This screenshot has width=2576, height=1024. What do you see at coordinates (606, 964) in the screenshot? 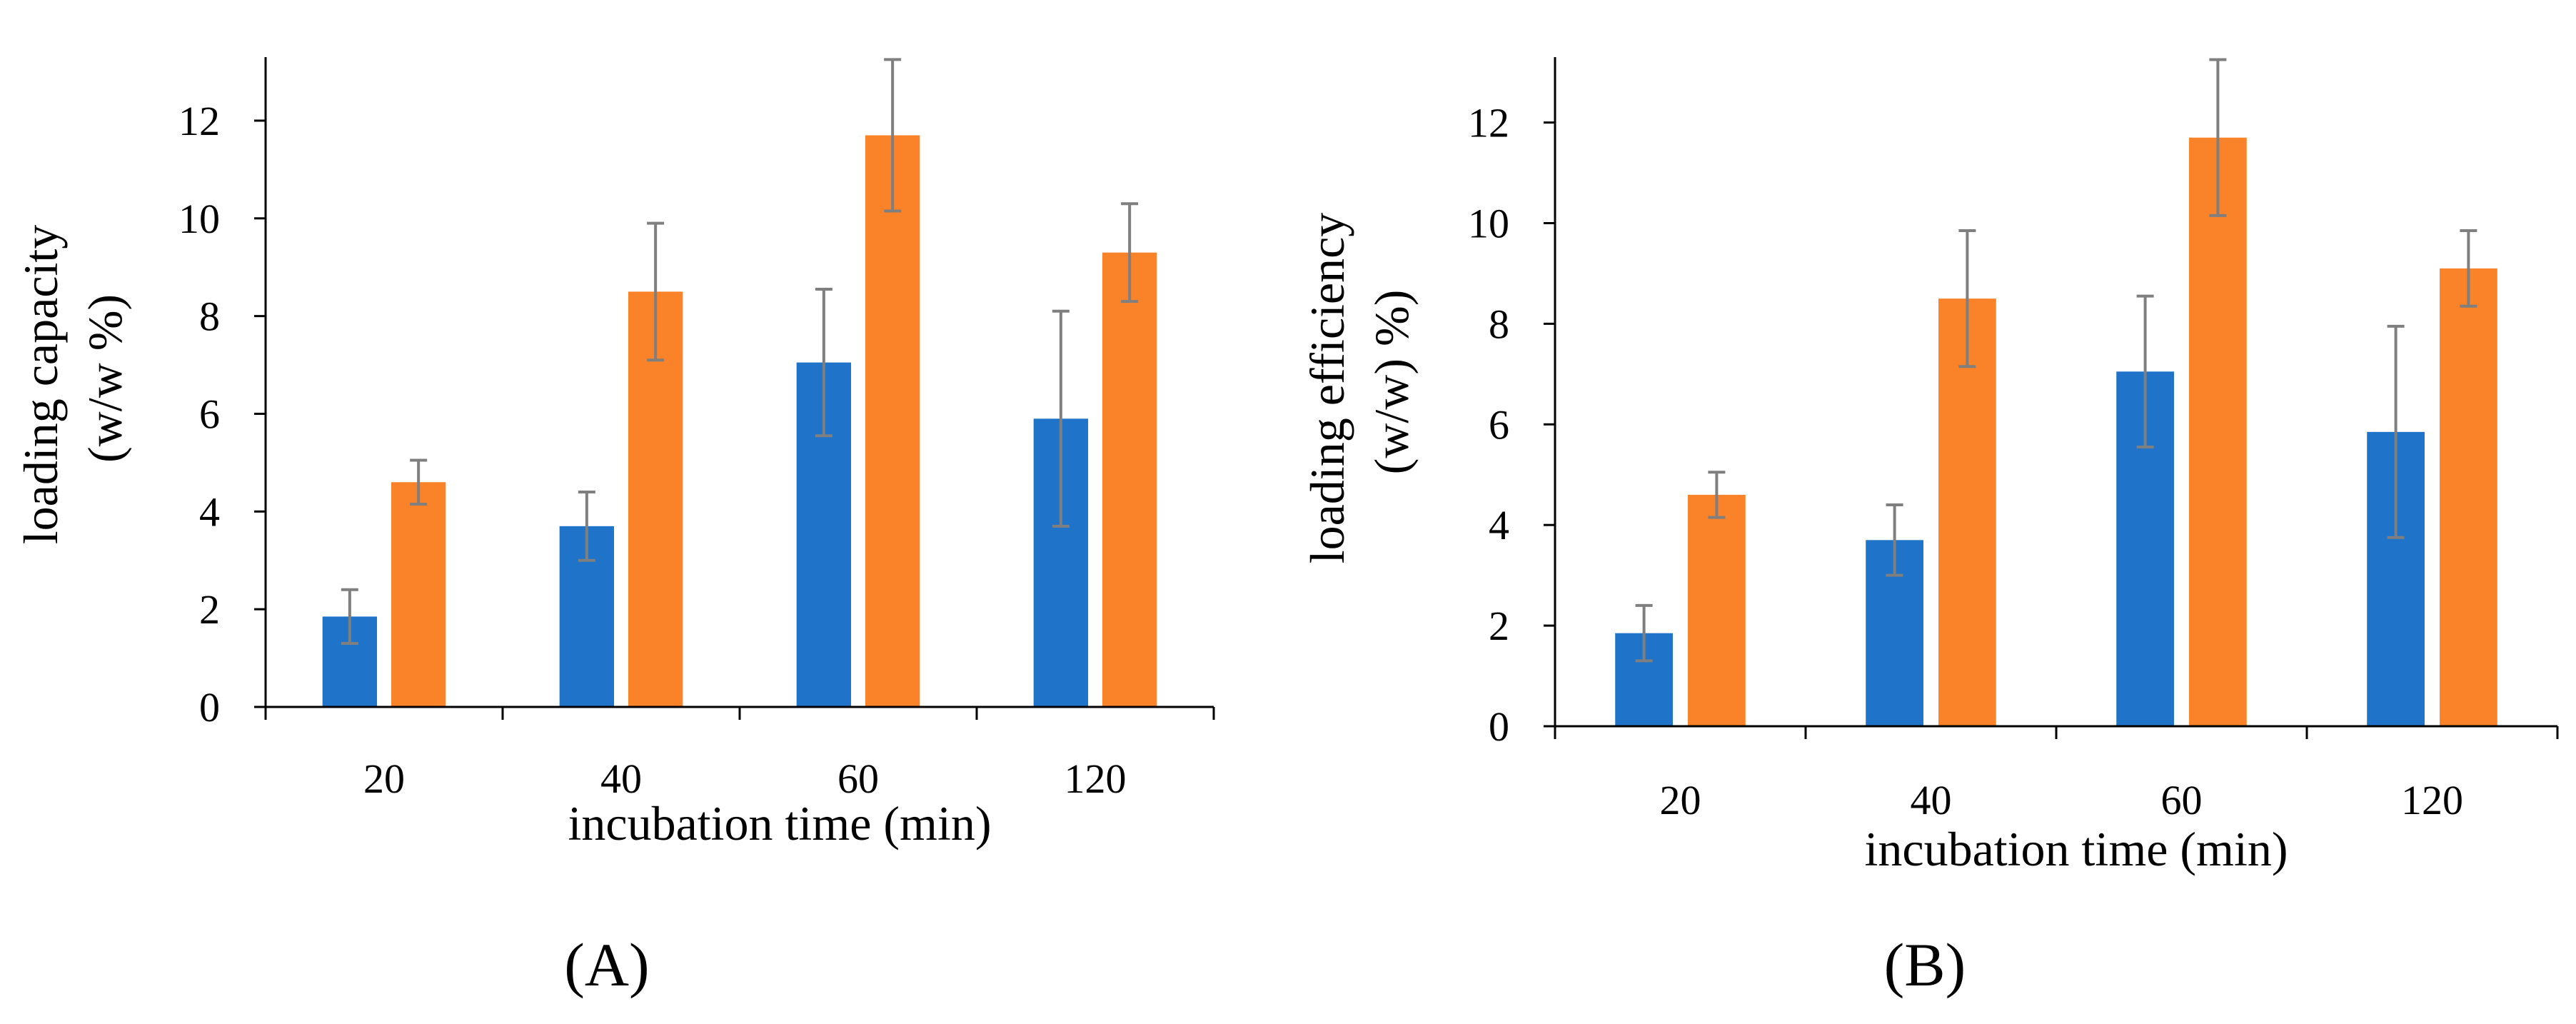
I see `chart-a-panel-label: (A)` at bounding box center [606, 964].